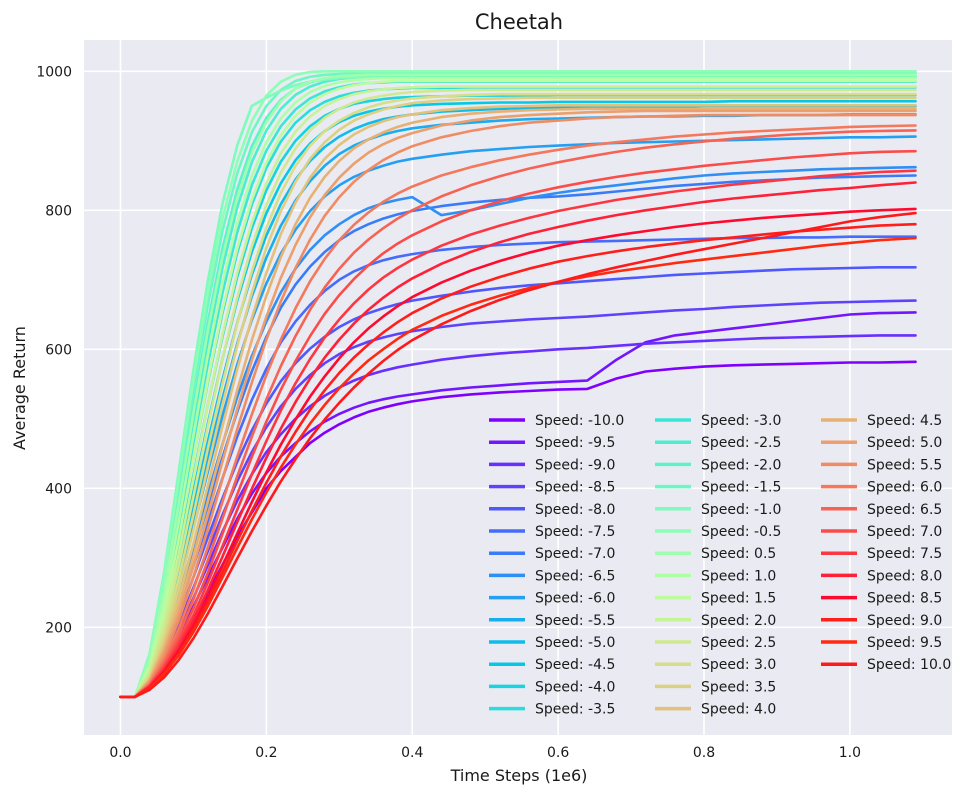 Image resolution: width=968 pixels, height=796 pixels. I want to click on legend-label: Speed: 6.0, so click(904, 488).